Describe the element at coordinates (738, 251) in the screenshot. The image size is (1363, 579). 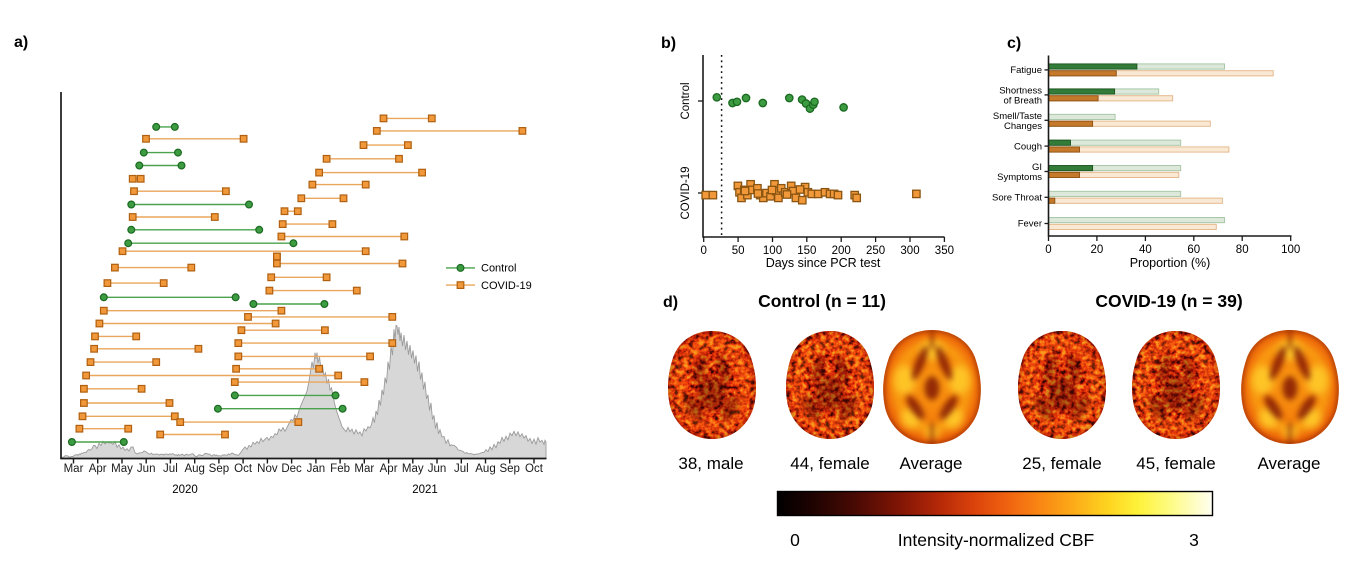
I see `svg-text: 50` at that location.